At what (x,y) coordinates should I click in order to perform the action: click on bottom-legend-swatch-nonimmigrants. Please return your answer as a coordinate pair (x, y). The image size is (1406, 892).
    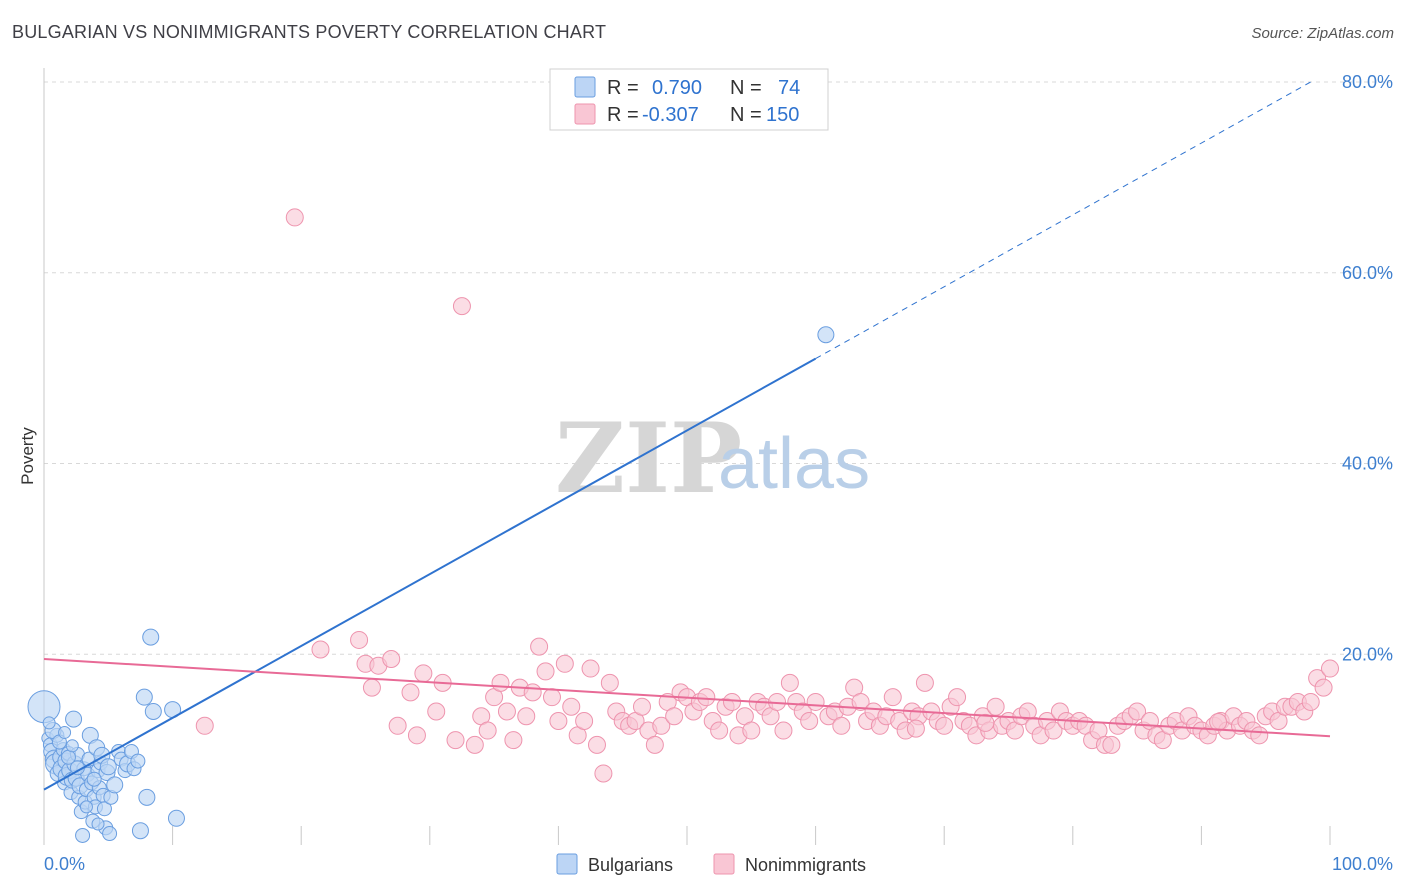
    Looking at the image, I should click on (724, 864).